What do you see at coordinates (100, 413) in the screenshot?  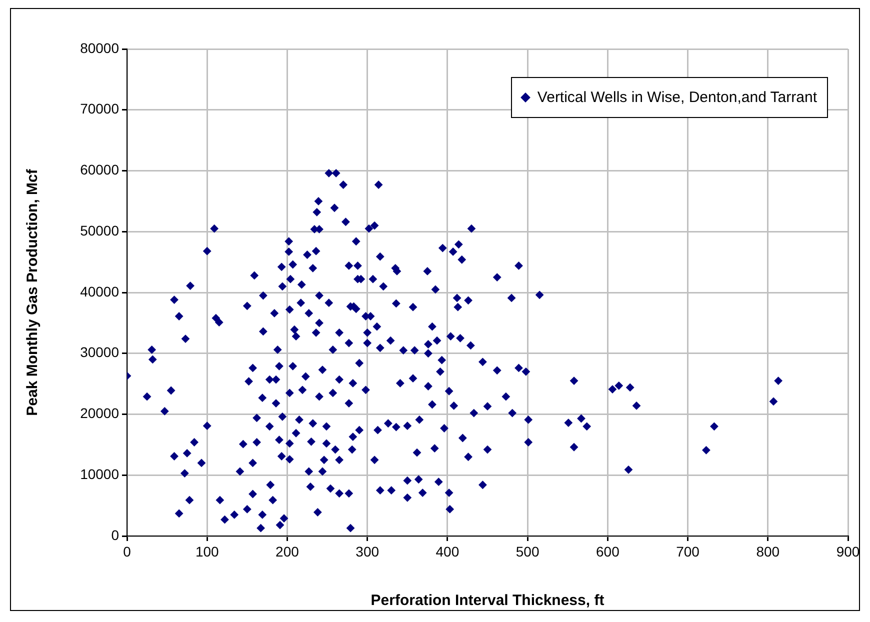 I see `y-tick-label: 20000` at bounding box center [100, 413].